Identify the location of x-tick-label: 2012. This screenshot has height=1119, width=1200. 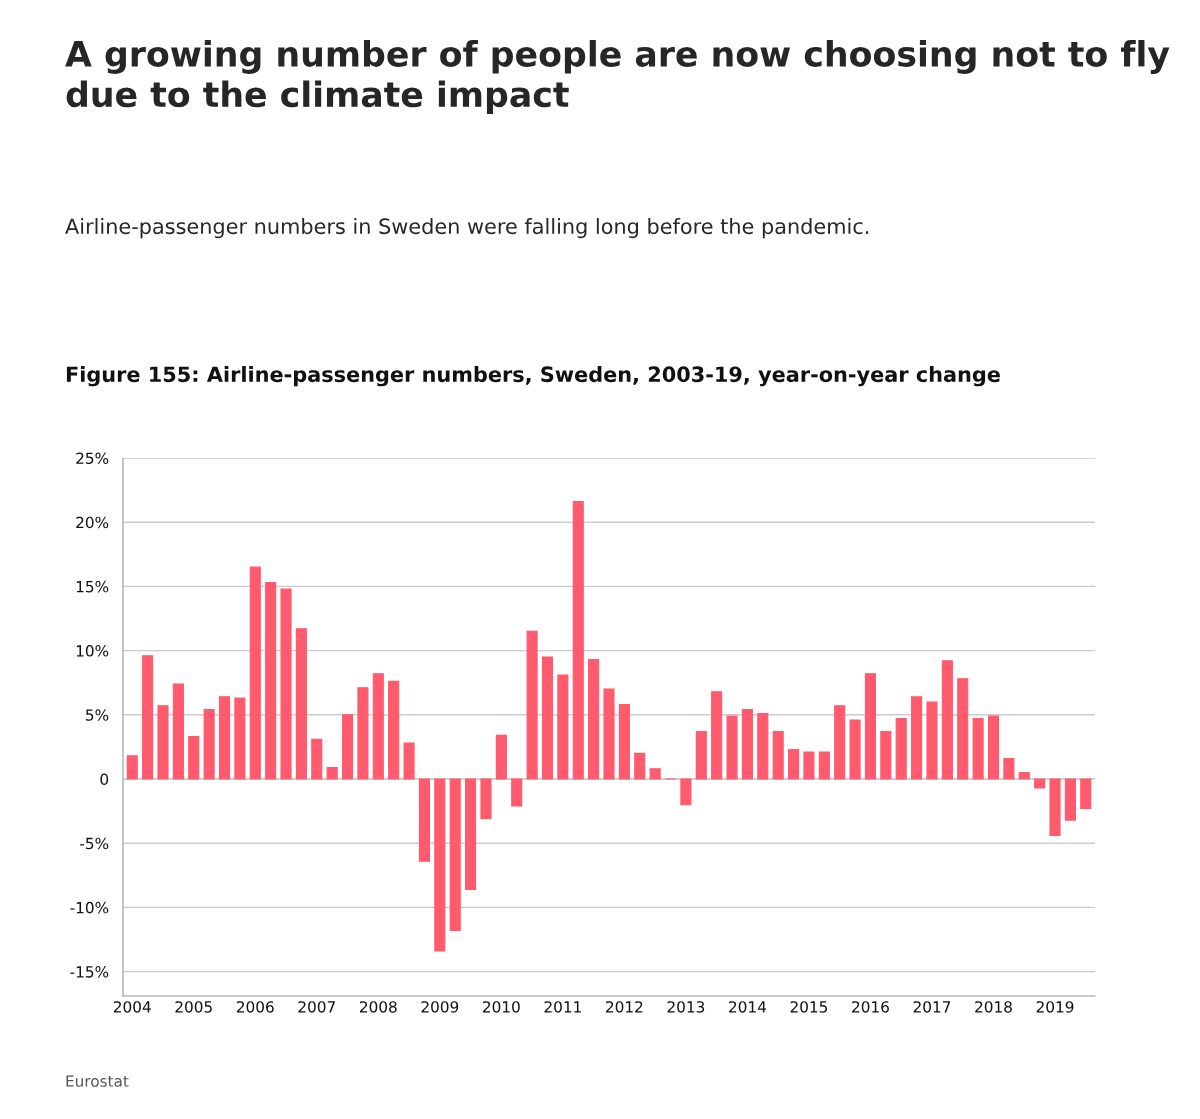
(624, 1007).